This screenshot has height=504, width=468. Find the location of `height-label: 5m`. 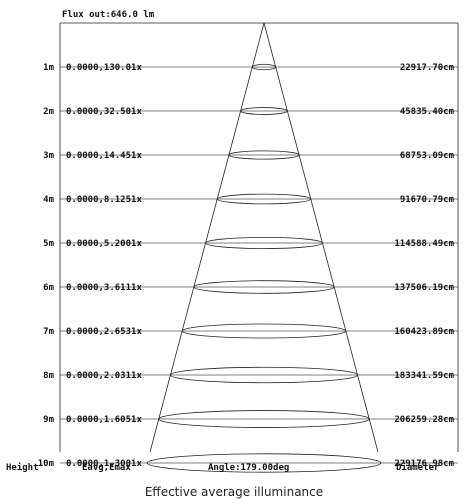

height-label: 5m is located at coordinates (48, 244).